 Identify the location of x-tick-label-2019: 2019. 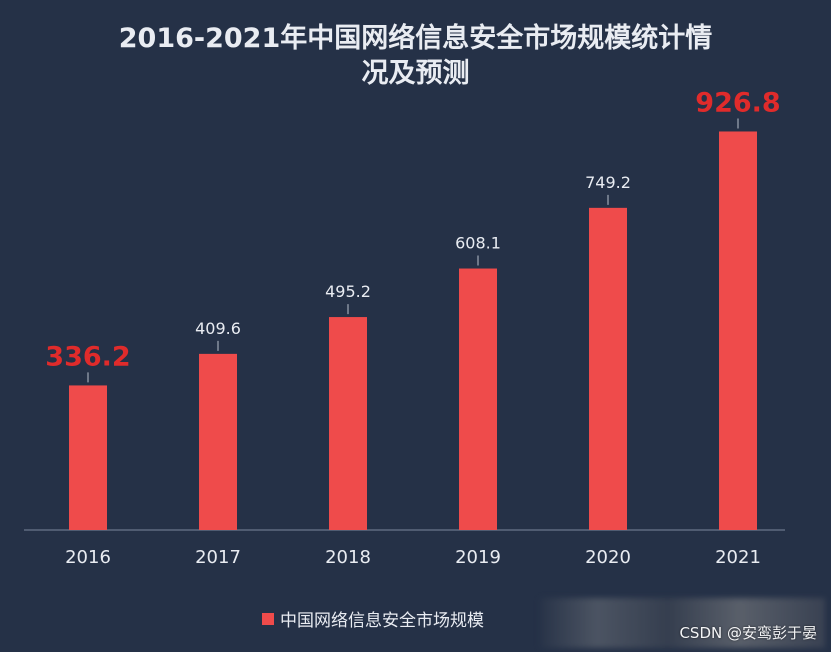
(478, 557).